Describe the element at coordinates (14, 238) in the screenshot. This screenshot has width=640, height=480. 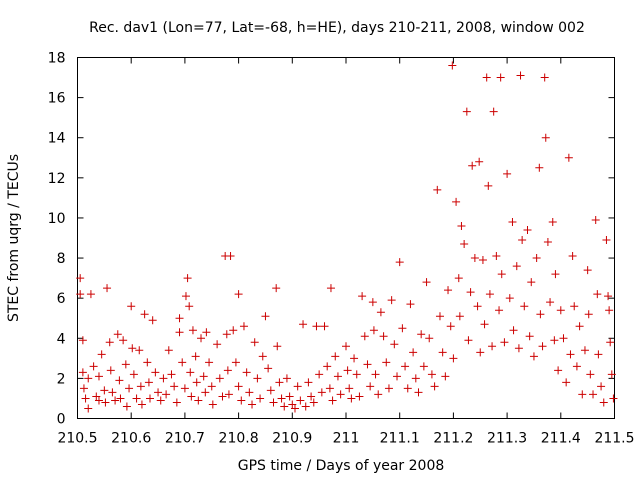
I see `y-axis-label: STEC from uqrg / TECUs` at that location.